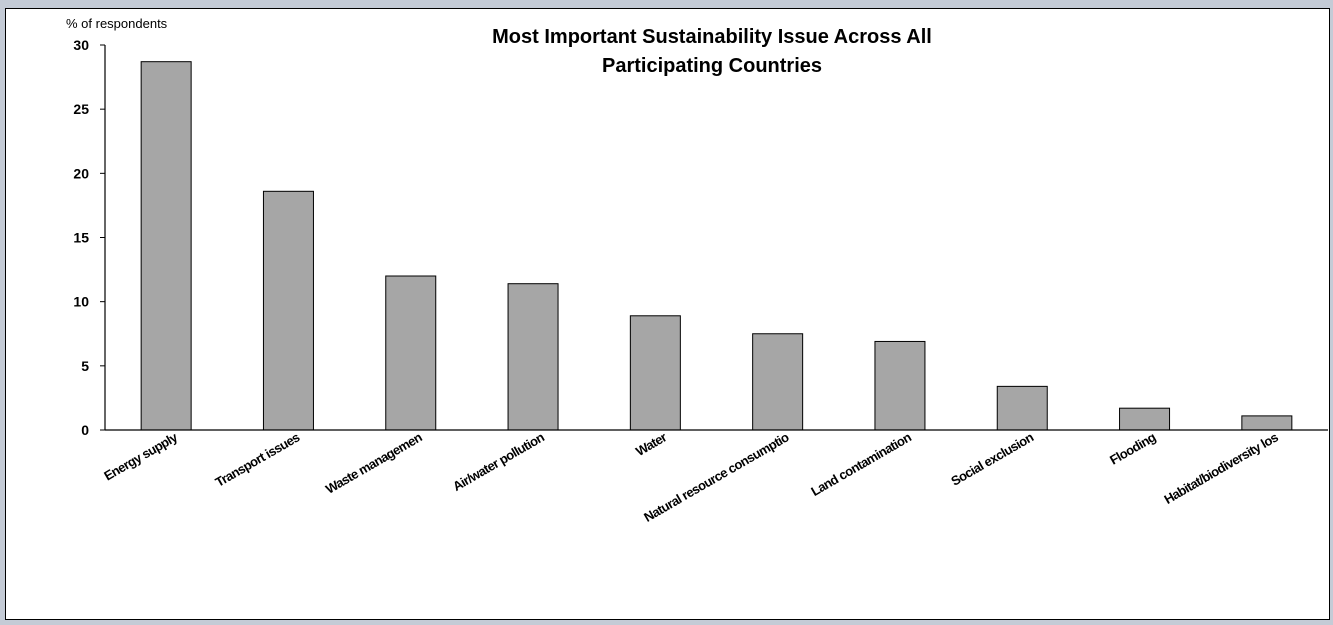 The width and height of the screenshot is (1333, 625). What do you see at coordinates (85, 430) in the screenshot?
I see `y-tick-label: 0` at bounding box center [85, 430].